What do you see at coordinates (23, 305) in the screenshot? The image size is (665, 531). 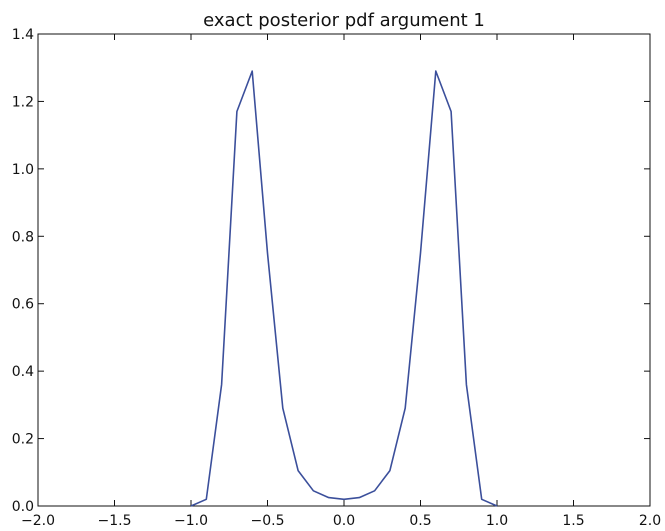 I see `y-tick-label: 0.6` at bounding box center [23, 305].